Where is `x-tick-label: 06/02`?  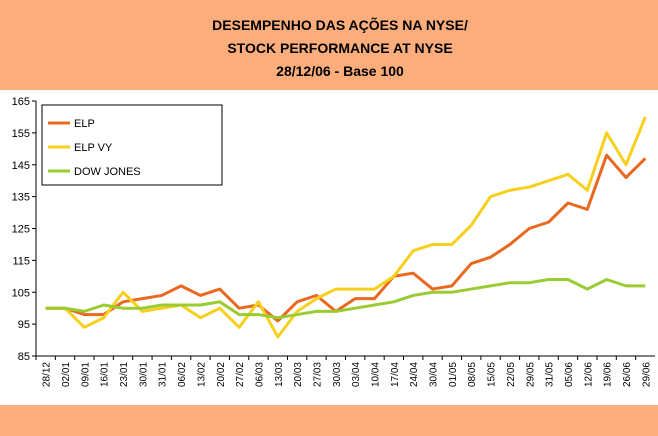
x-tick-label: 06/02 is located at coordinates (182, 374).